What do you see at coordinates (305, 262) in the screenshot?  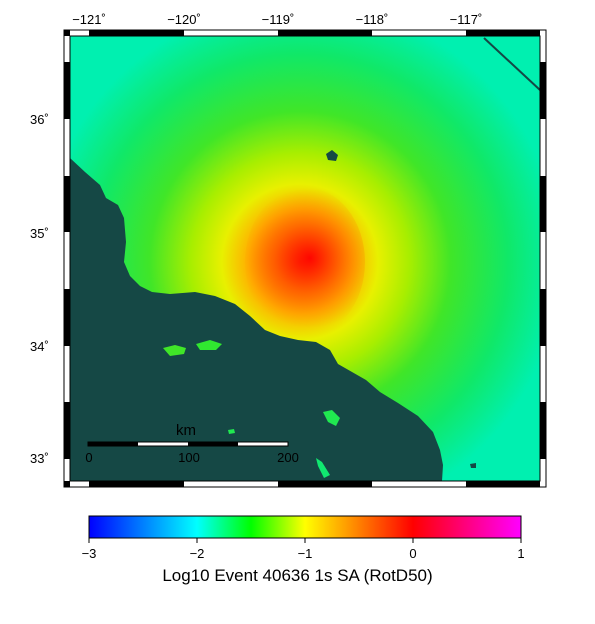 I see `peak-motion-zone` at bounding box center [305, 262].